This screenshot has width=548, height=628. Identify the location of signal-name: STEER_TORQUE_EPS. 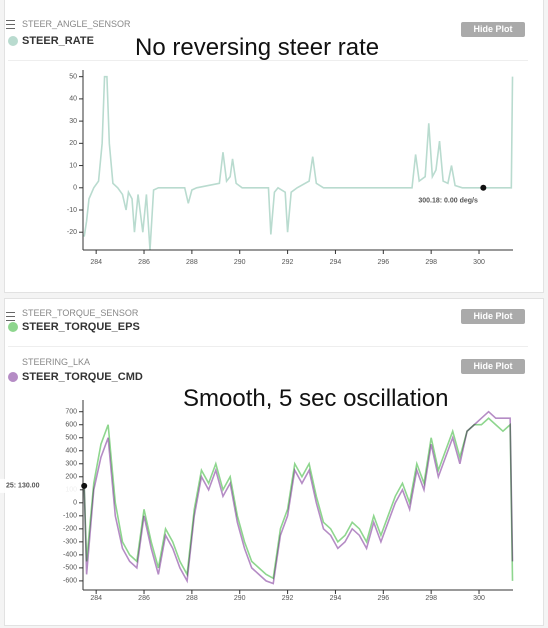
(81, 327).